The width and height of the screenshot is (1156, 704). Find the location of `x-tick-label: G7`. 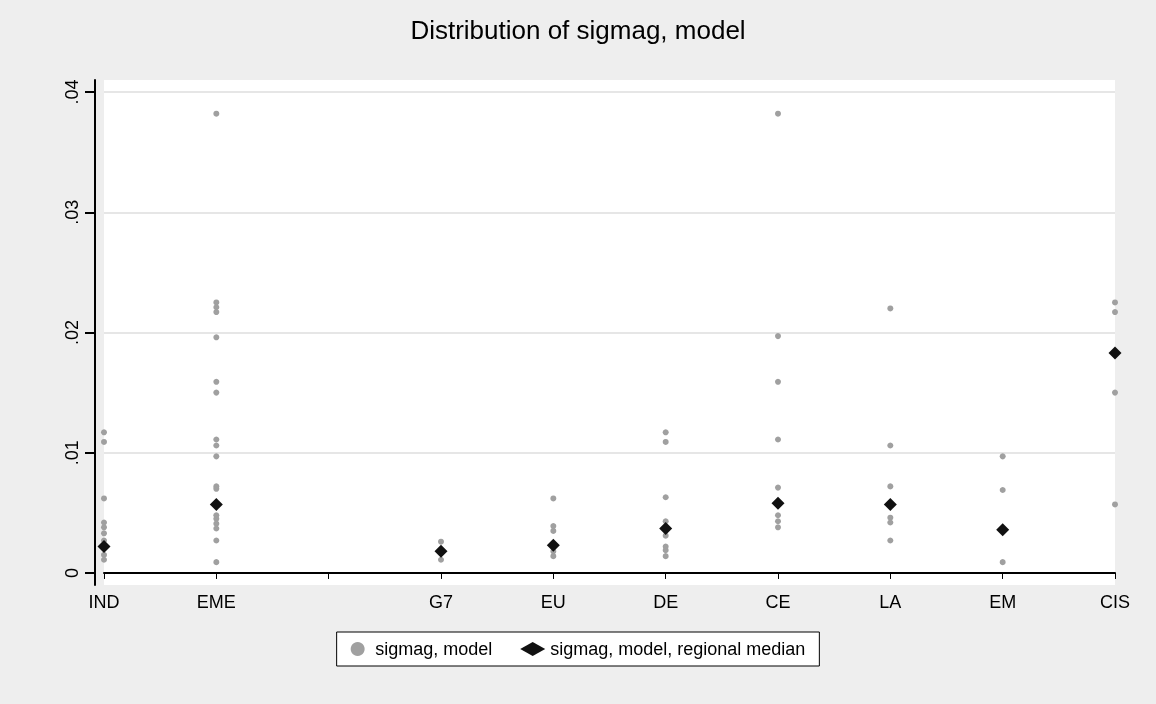

x-tick-label: G7 is located at coordinates (441, 602).